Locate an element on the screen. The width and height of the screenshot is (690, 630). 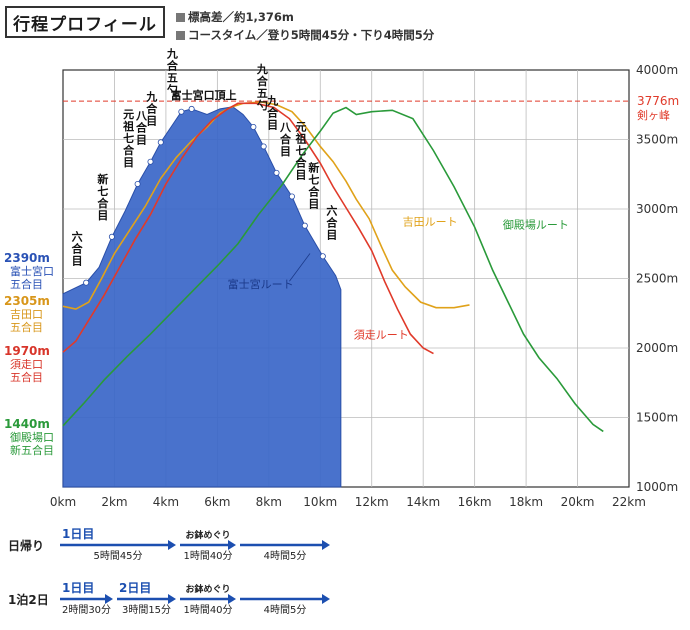
x-tick-label: 14km is located at coordinates (423, 502).